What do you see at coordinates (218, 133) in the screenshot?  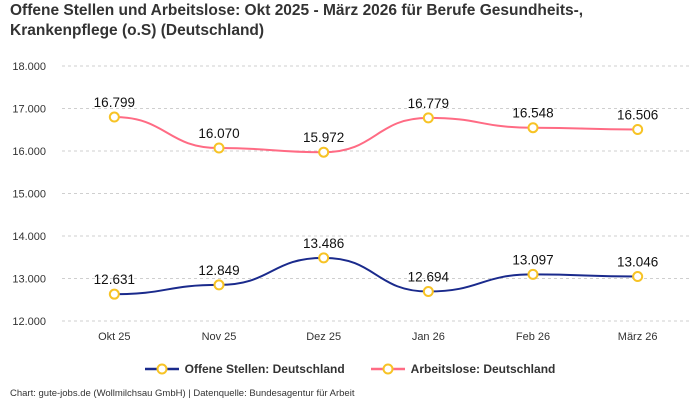 I see `data-label: 16.070` at bounding box center [218, 133].